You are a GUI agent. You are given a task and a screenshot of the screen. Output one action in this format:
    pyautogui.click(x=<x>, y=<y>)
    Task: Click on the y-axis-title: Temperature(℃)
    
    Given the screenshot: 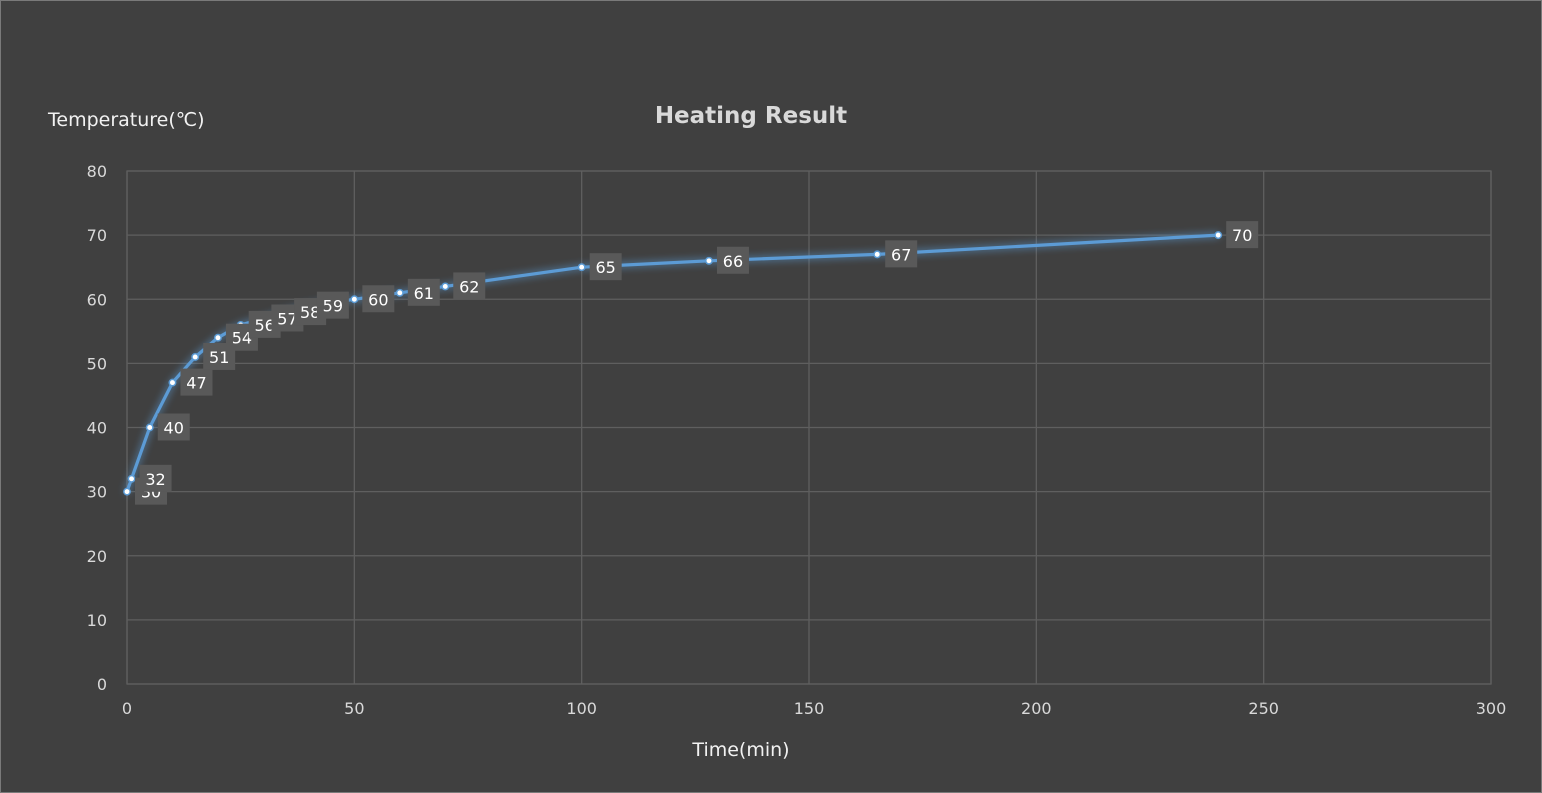 What is the action you would take?
    pyautogui.click(x=126, y=120)
    